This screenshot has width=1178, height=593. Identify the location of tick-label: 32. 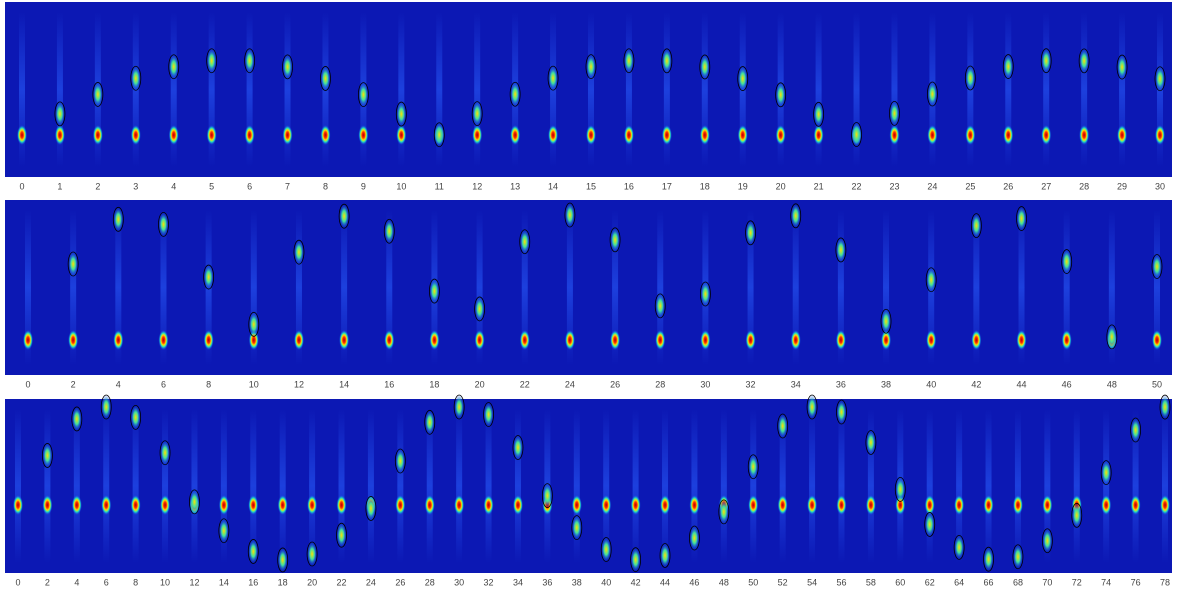
(751, 384).